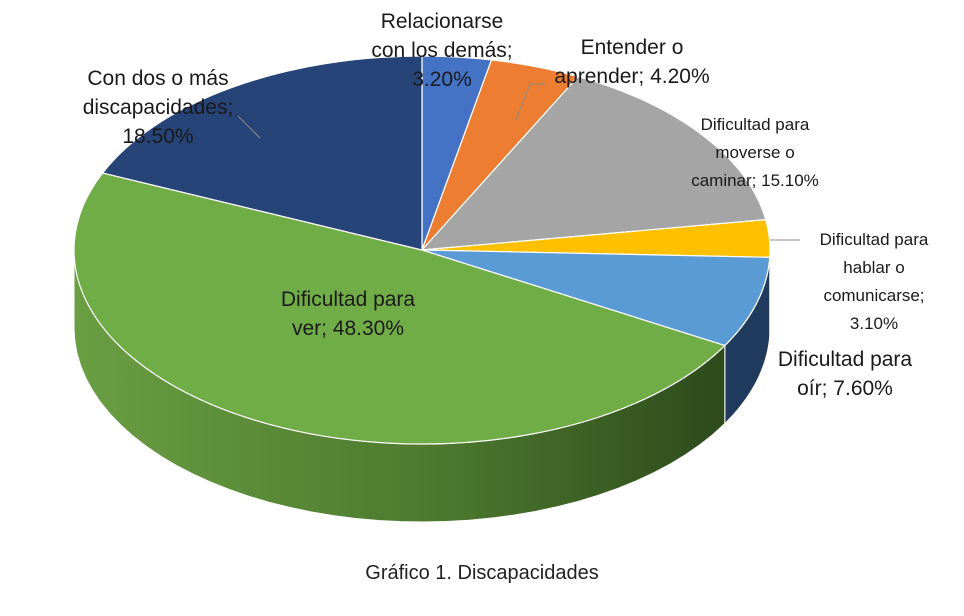  Describe the element at coordinates (632, 47) in the screenshot. I see `slice-label-line: Entender o` at that location.